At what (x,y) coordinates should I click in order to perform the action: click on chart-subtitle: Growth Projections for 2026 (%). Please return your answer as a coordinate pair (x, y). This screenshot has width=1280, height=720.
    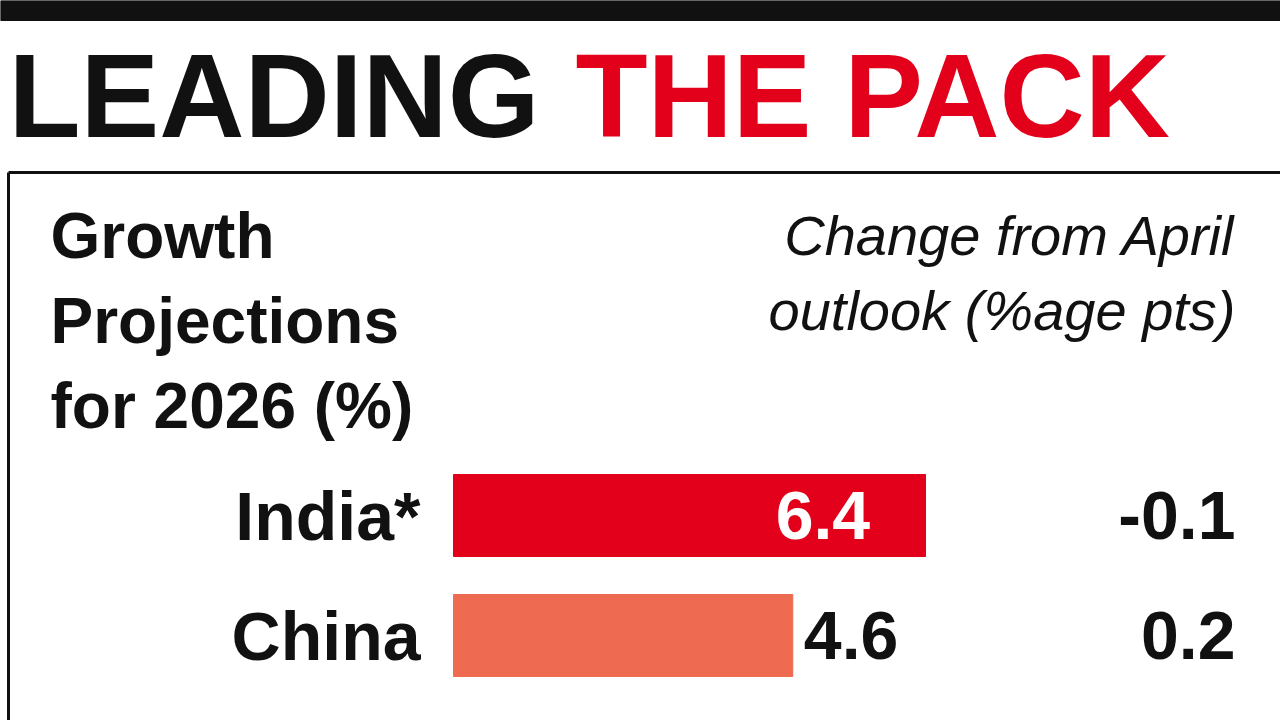
    Looking at the image, I should click on (232, 320).